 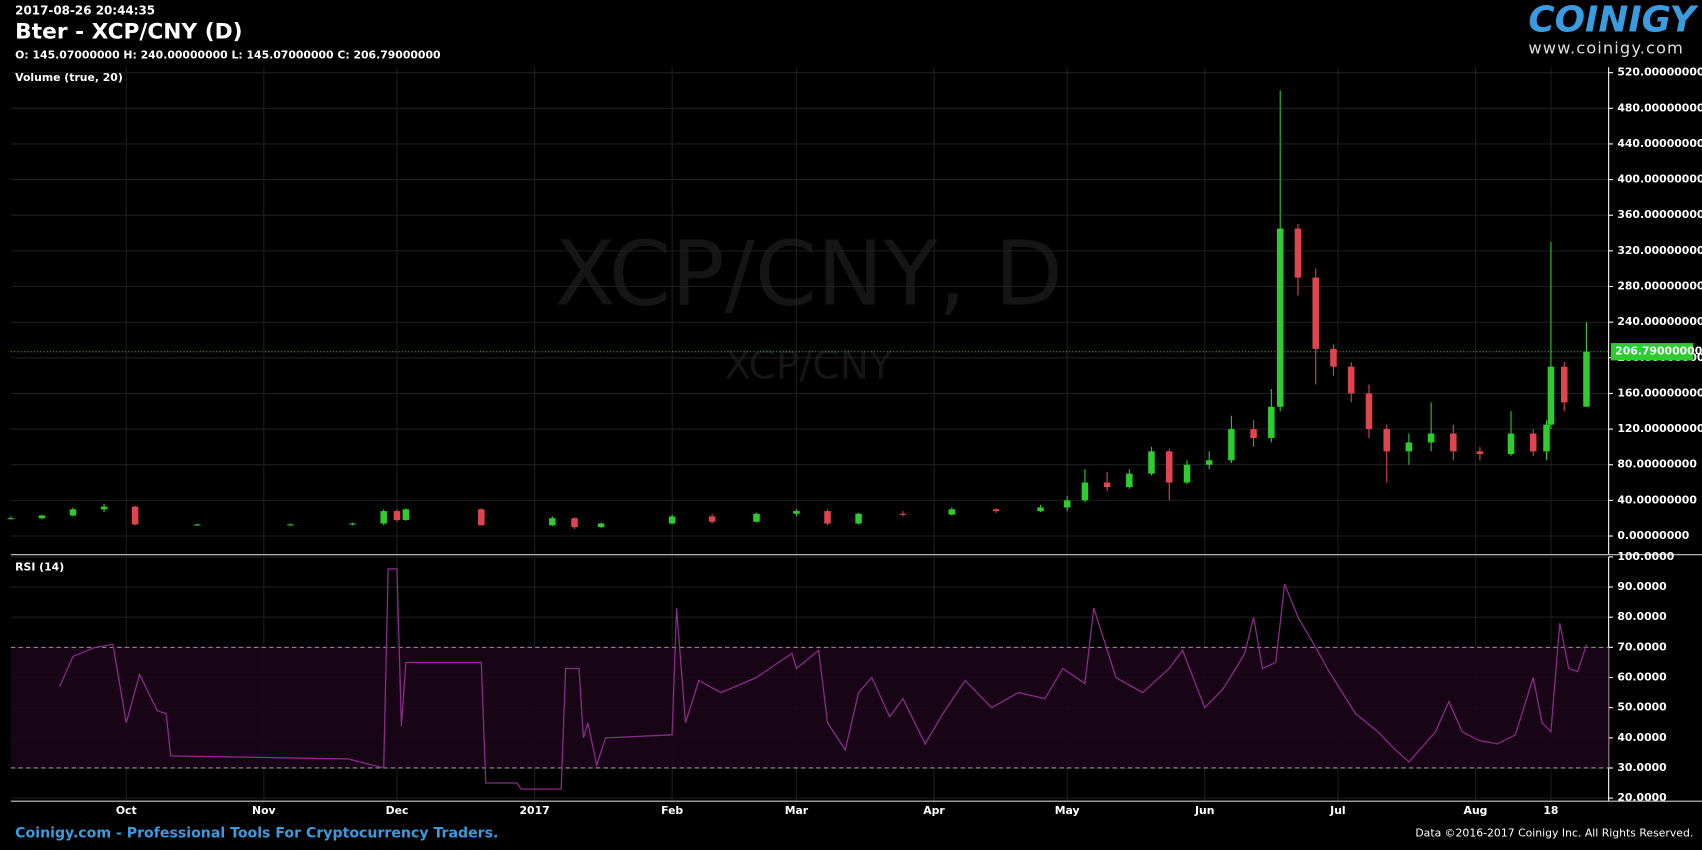 I want to click on x-tick-label: Apr, so click(x=934, y=810).